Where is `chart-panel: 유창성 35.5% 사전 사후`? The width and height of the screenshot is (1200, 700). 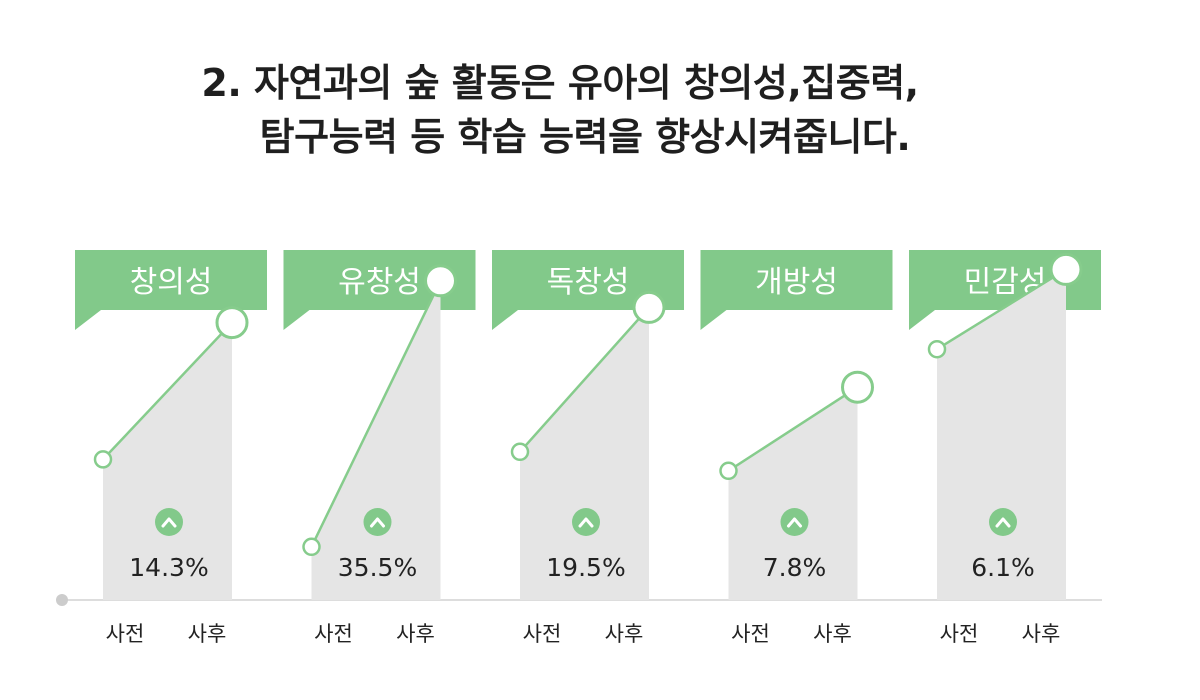 chart-panel: 유창성 35.5% 사전 사후 is located at coordinates (379, 448).